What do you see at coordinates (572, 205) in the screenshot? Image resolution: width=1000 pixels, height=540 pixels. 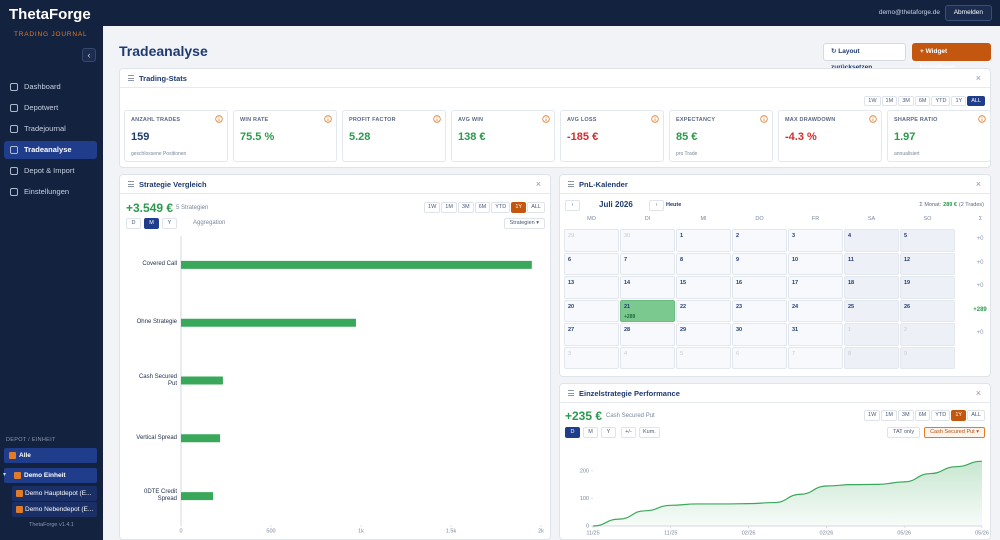 I see `prev-month: ‹` at bounding box center [572, 205].